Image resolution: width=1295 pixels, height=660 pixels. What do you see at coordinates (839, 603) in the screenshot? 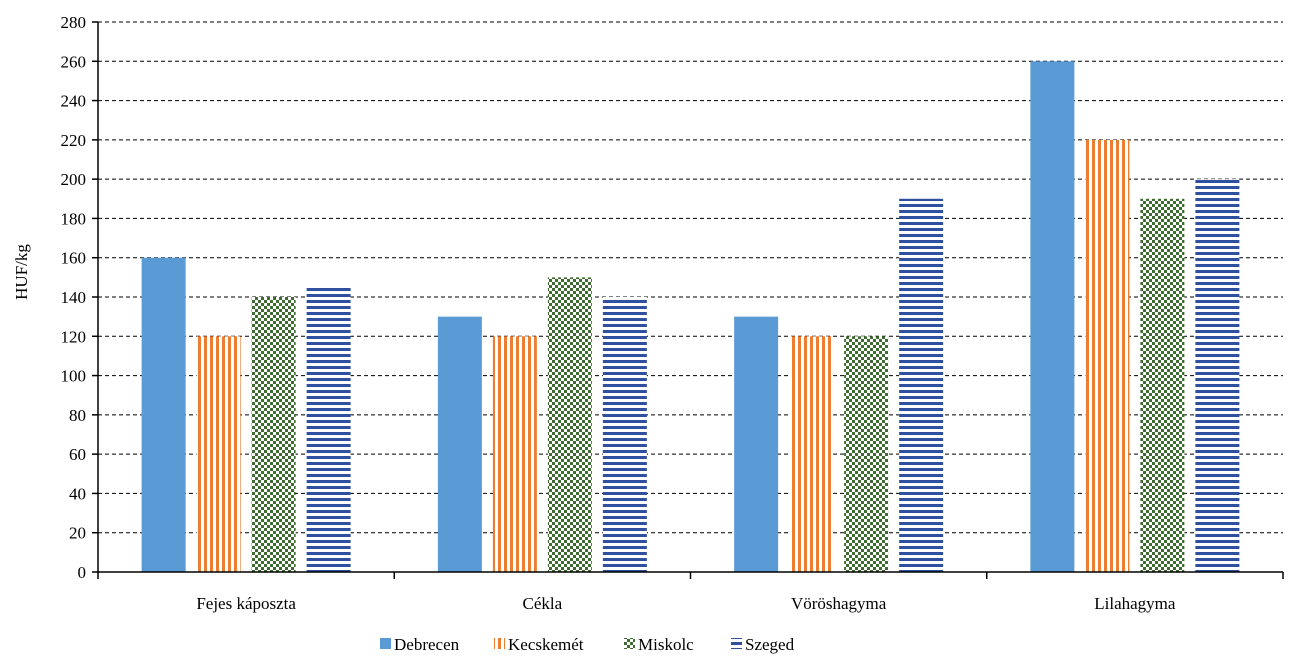
I see `x-tick-label: Vöröshagyma` at bounding box center [839, 603].